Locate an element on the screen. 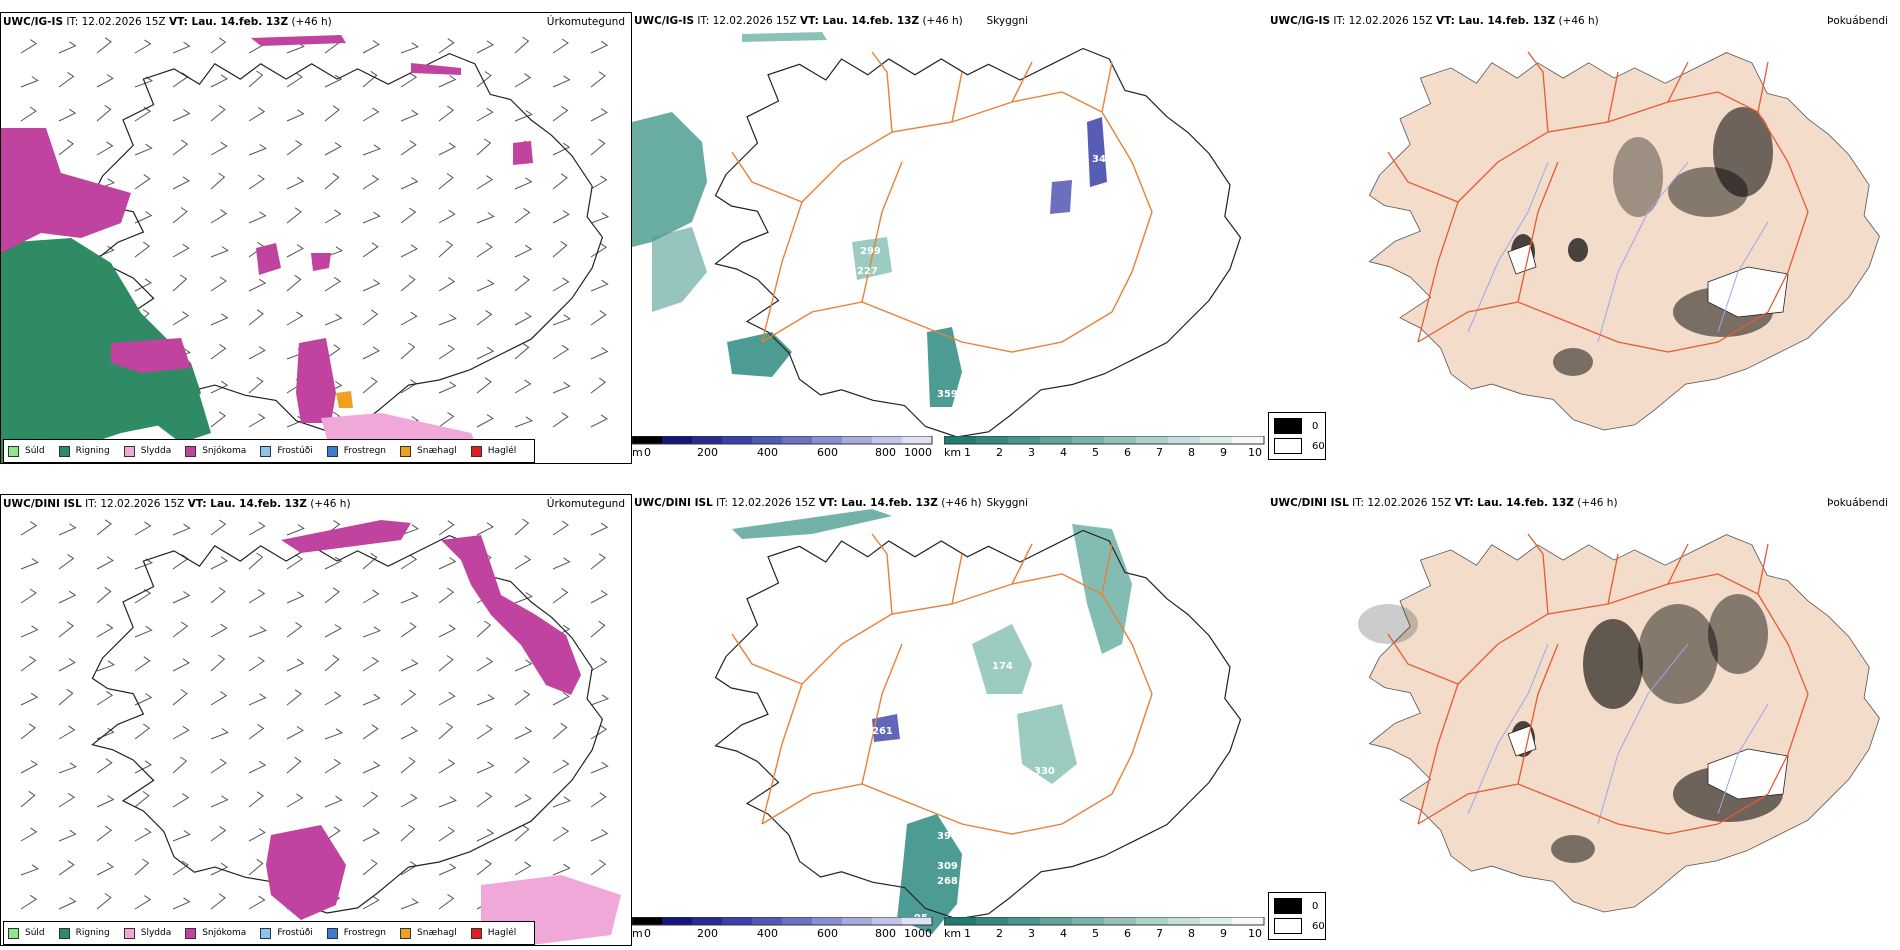 The height and width of the screenshot is (950, 1900). ceiling-label: 159 is located at coordinates (954, 253).